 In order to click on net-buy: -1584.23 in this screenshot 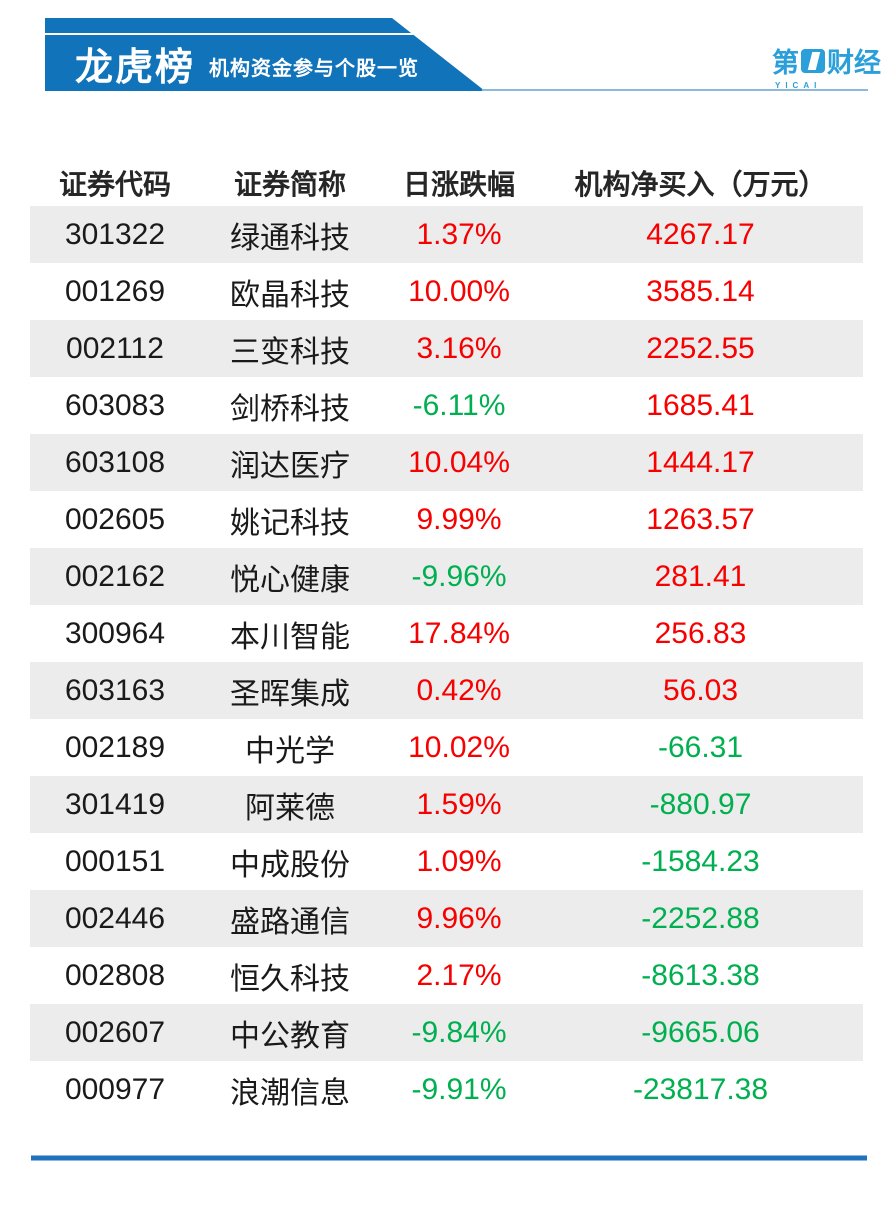, I will do `click(700, 861)`.